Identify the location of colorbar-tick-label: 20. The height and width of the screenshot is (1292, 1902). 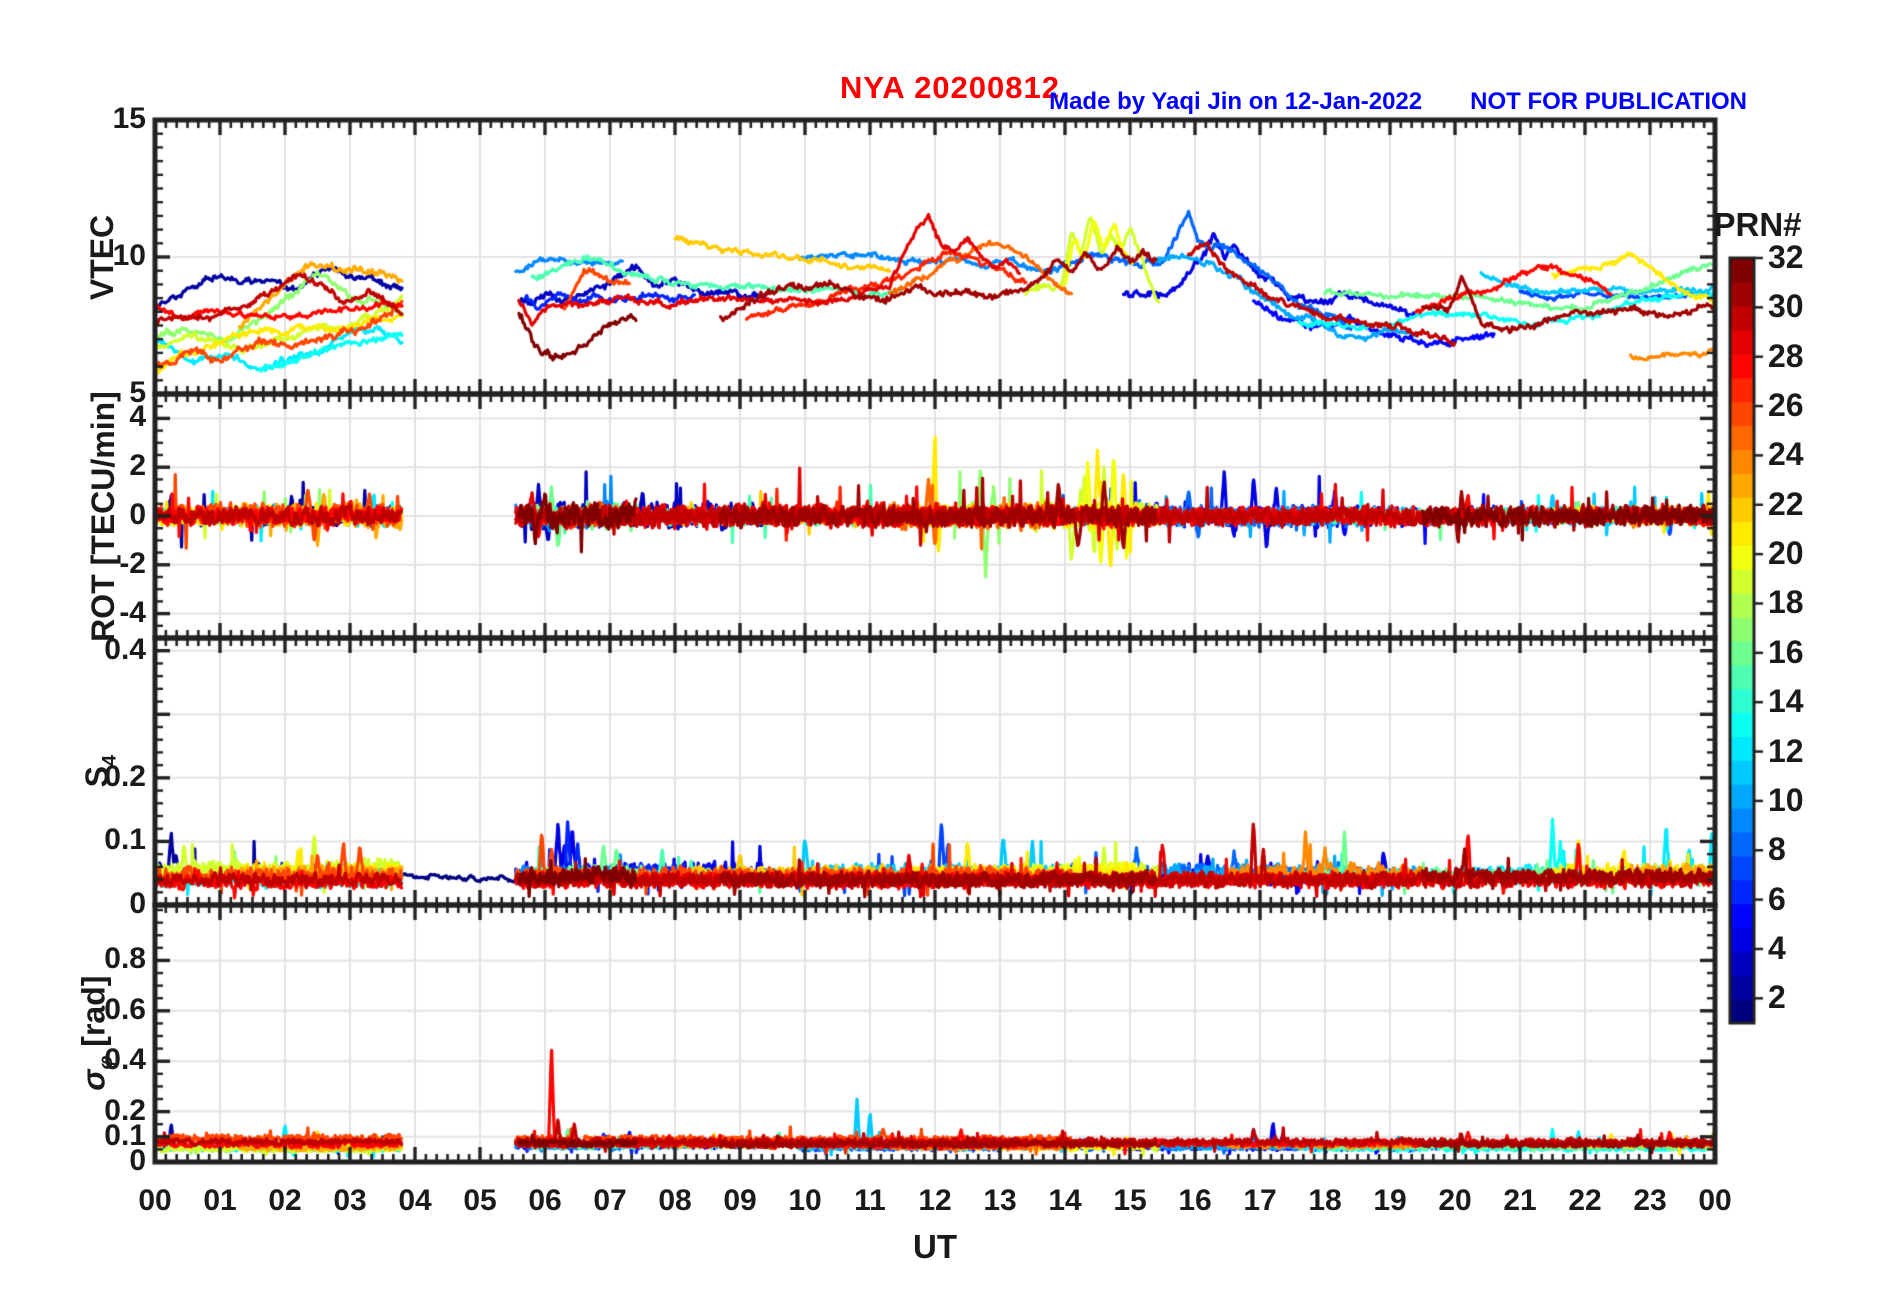
(1786, 553).